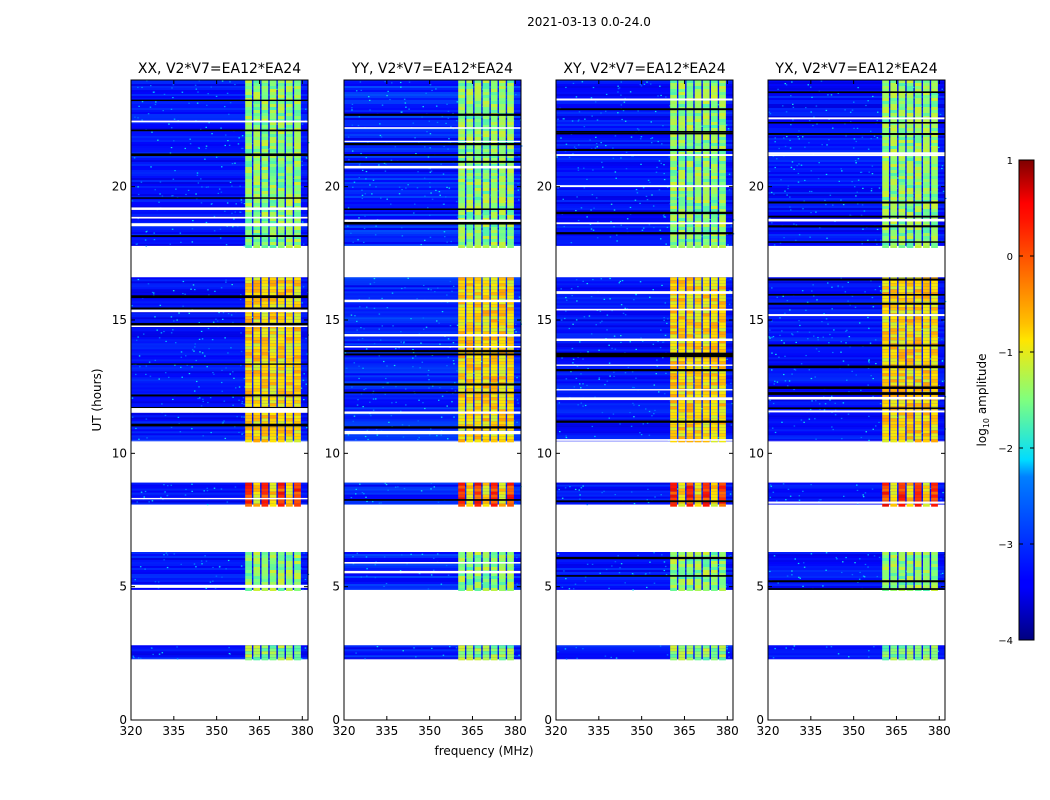 The width and height of the screenshot is (1050, 800). Describe the element at coordinates (855, 69) in the screenshot. I see `panel-title: YX, V2*V7=EA12*EA24` at that location.